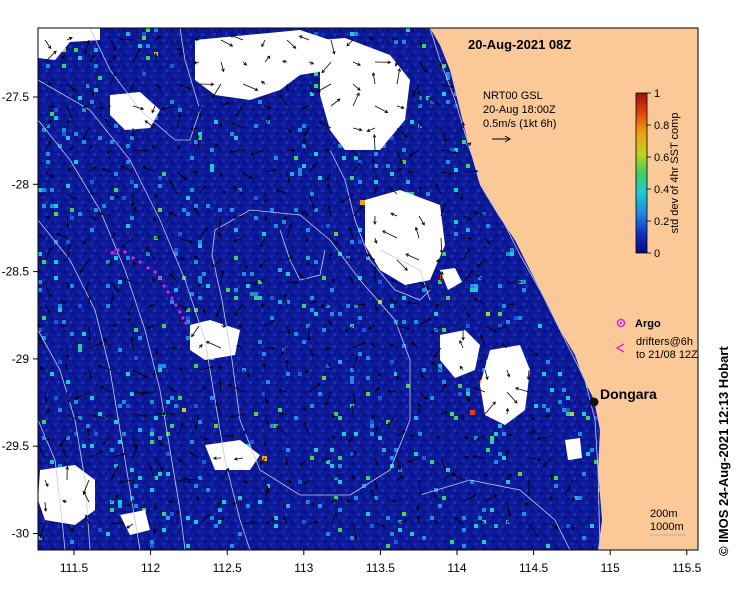 This screenshot has height=592, width=739. What do you see at coordinates (641, 173) in the screenshot?
I see `colorbar` at bounding box center [641, 173].